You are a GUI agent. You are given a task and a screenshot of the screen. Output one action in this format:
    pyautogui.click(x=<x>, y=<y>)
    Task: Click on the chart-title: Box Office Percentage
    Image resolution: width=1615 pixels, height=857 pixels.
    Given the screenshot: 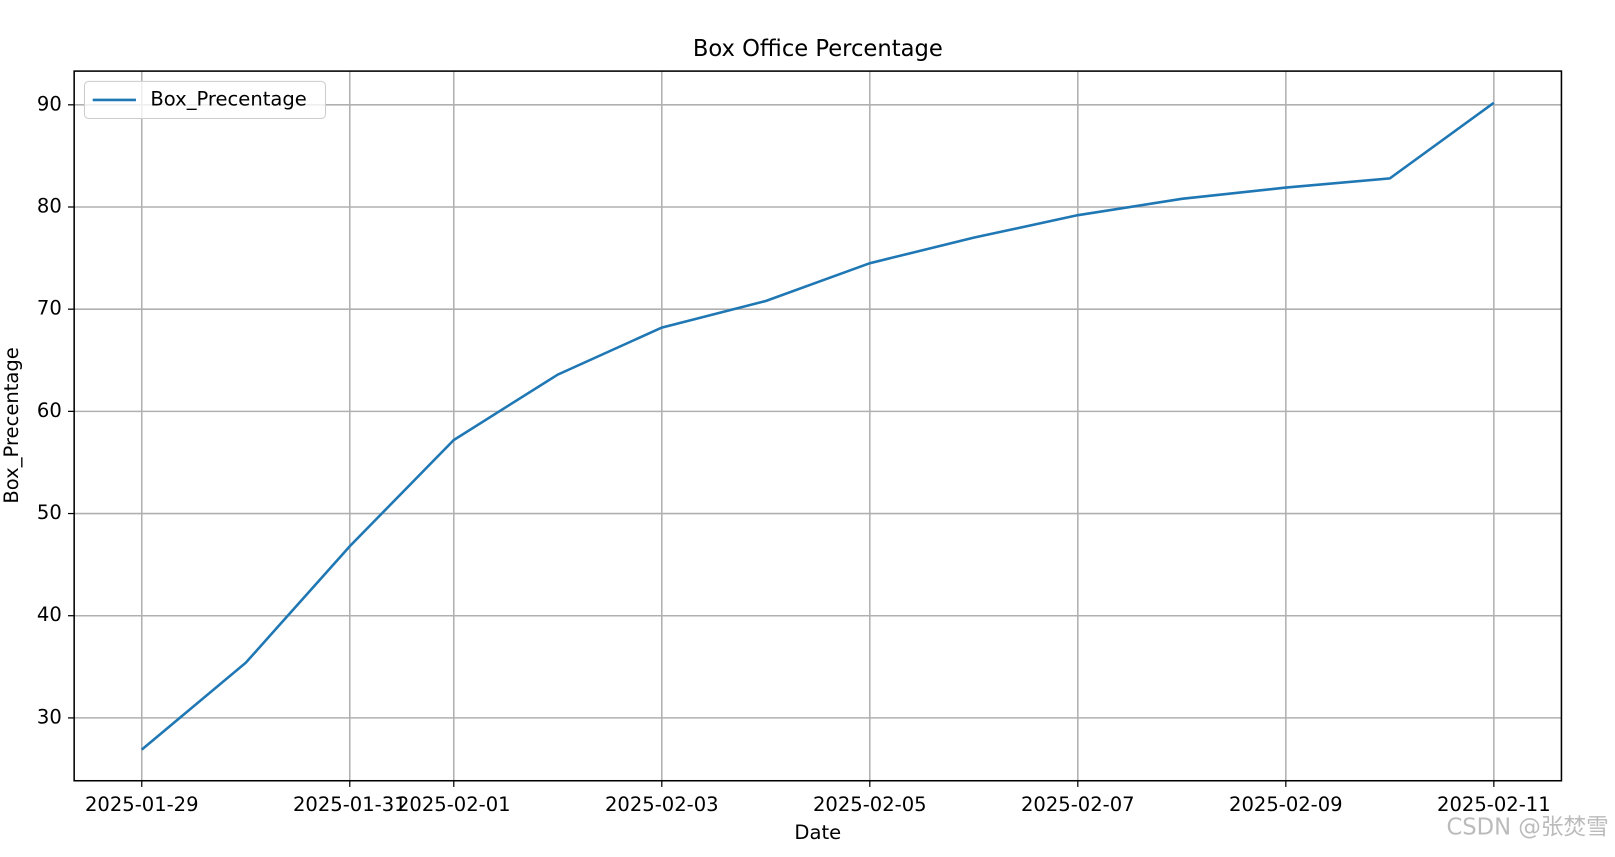 What is the action you would take?
    pyautogui.click(x=818, y=49)
    